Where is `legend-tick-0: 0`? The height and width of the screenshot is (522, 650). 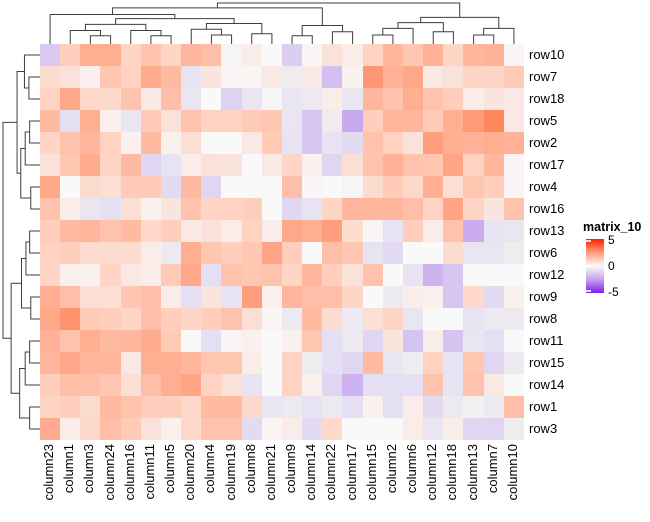 legend-tick-0: 0 is located at coordinates (611, 266).